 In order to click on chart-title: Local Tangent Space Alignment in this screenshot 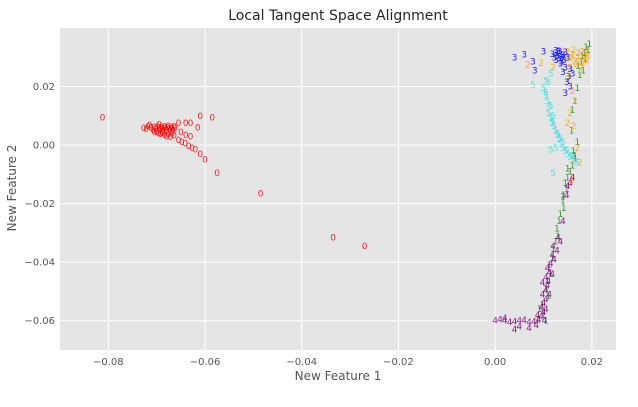, I will do `click(338, 16)`.